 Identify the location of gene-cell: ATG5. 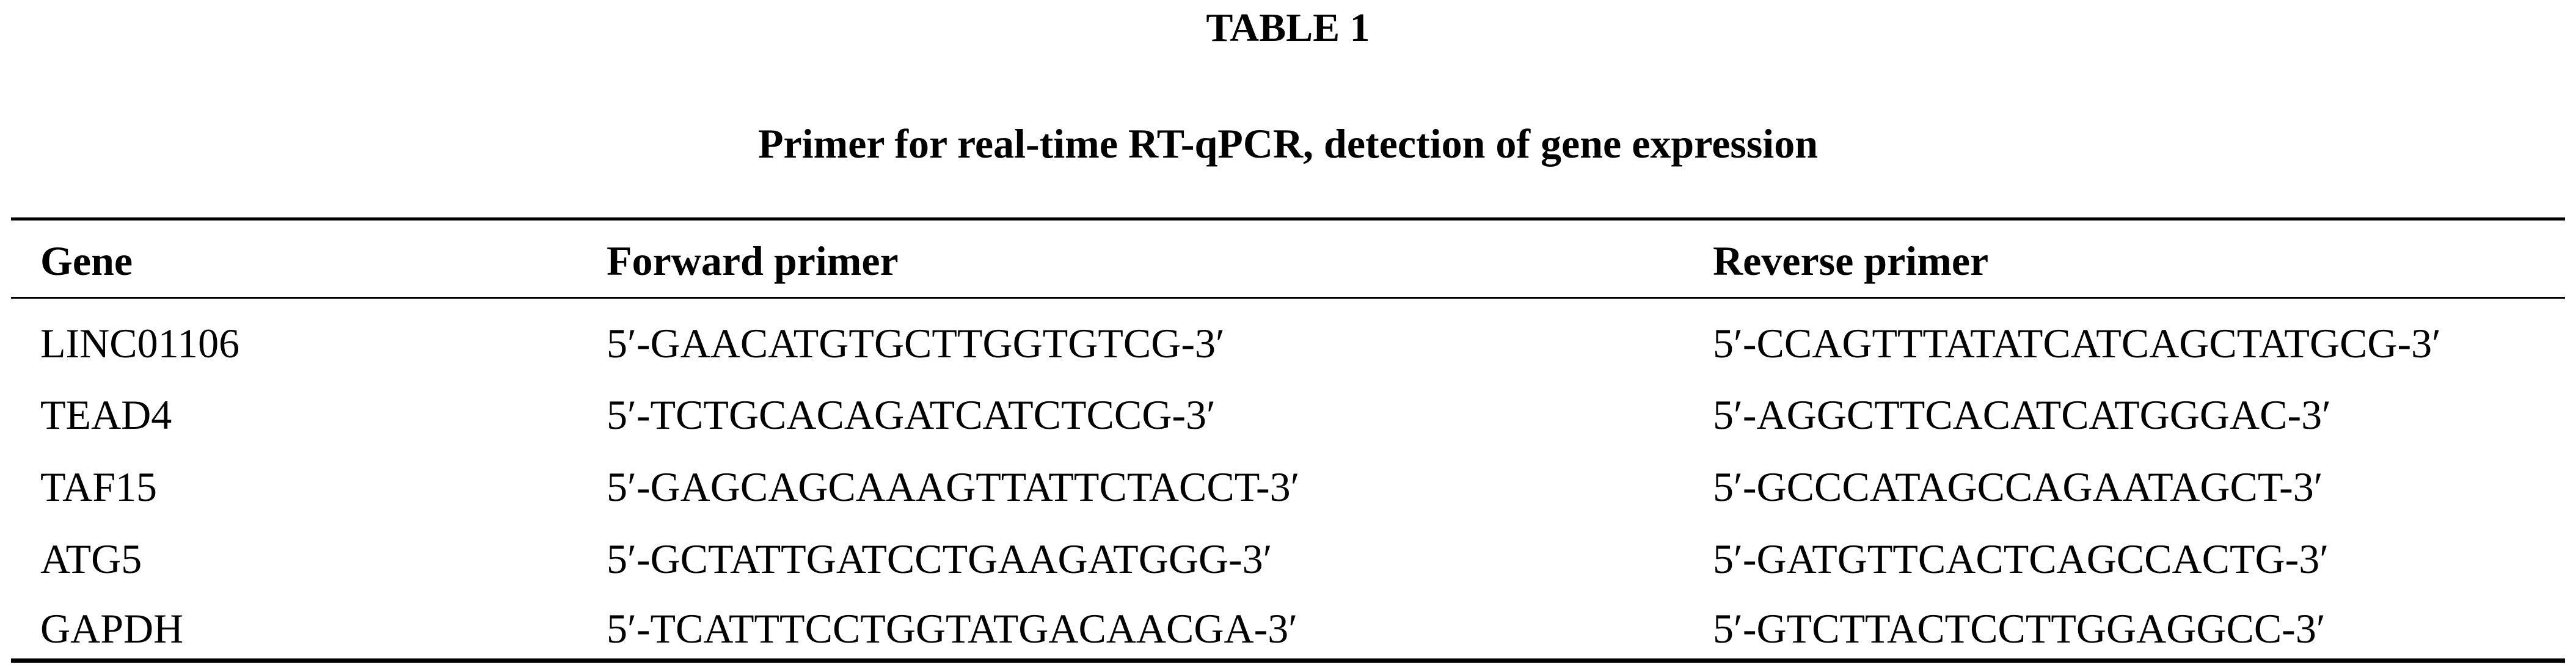
(91, 559).